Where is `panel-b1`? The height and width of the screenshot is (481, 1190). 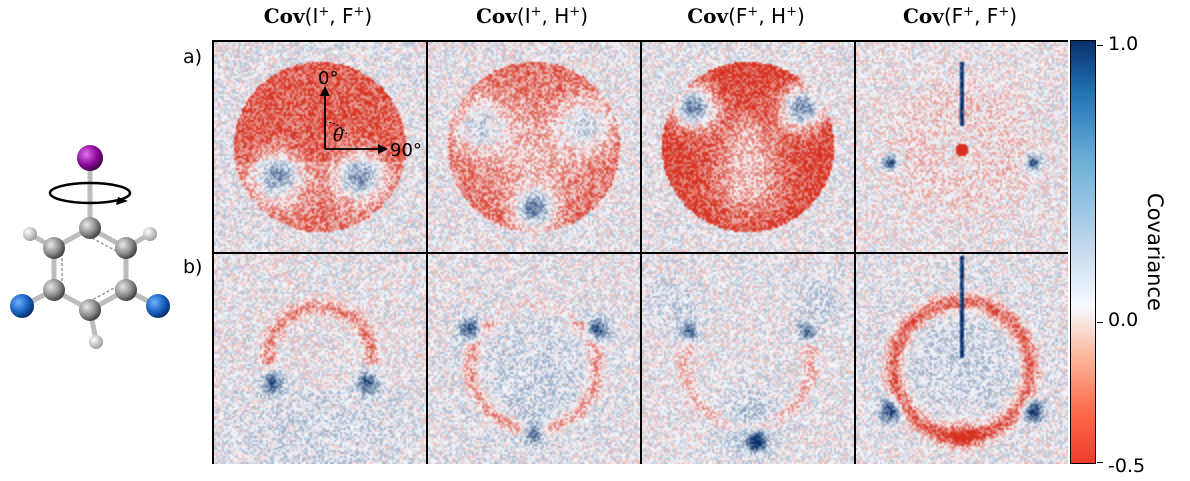
panel-b1 is located at coordinates (320, 359).